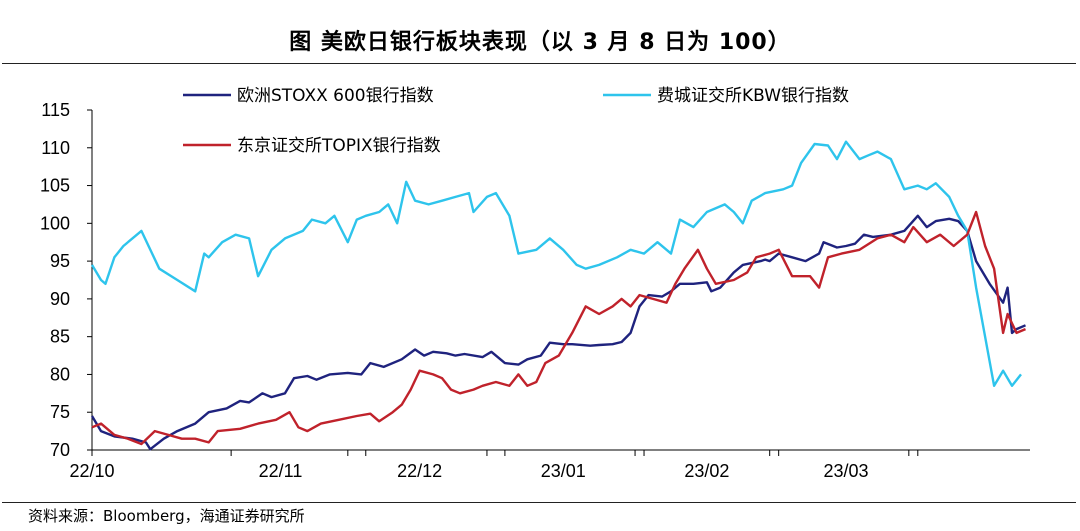 This screenshot has height=531, width=1080. Describe the element at coordinates (845, 471) in the screenshot. I see `x-tick-label: 23/03` at that location.